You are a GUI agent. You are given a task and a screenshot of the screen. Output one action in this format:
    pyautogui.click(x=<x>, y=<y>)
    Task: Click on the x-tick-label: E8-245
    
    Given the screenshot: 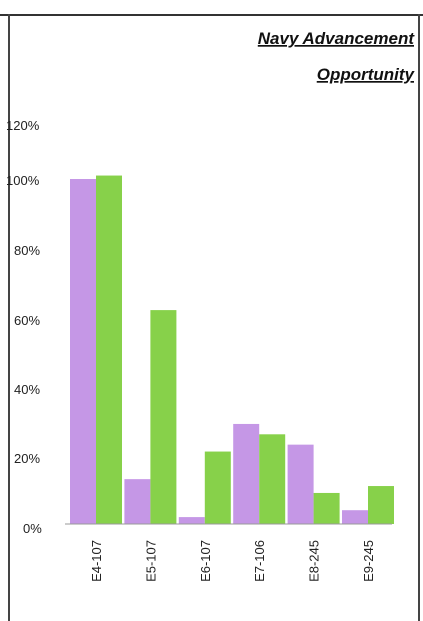 What is the action you would take?
    pyautogui.click(x=314, y=561)
    